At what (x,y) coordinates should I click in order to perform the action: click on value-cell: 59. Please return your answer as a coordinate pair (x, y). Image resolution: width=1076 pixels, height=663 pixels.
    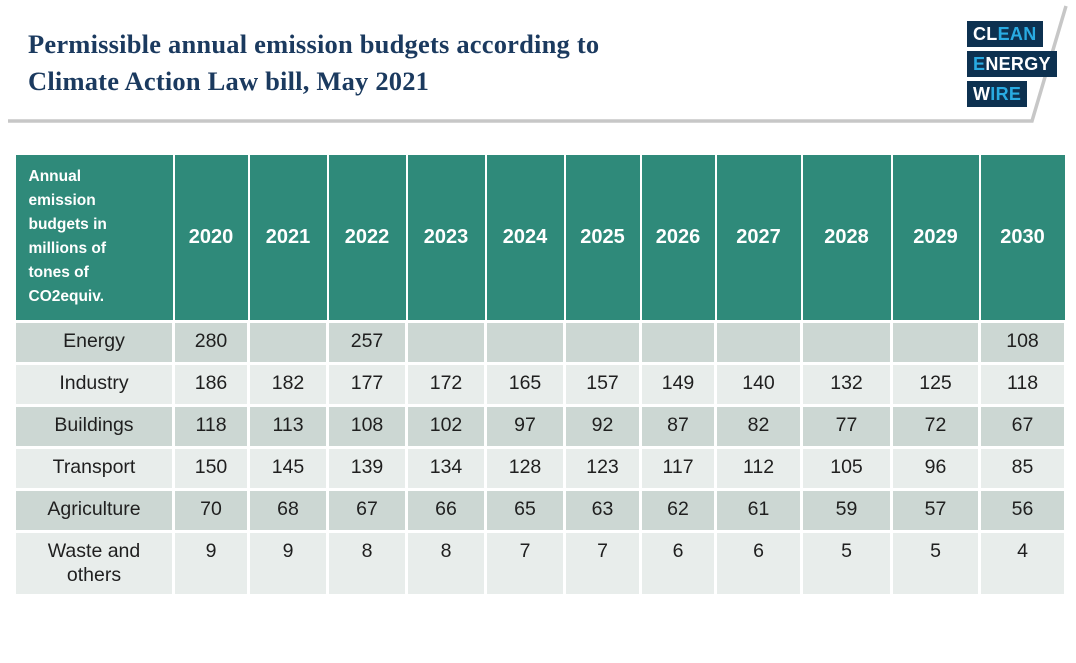
    Looking at the image, I should click on (846, 510).